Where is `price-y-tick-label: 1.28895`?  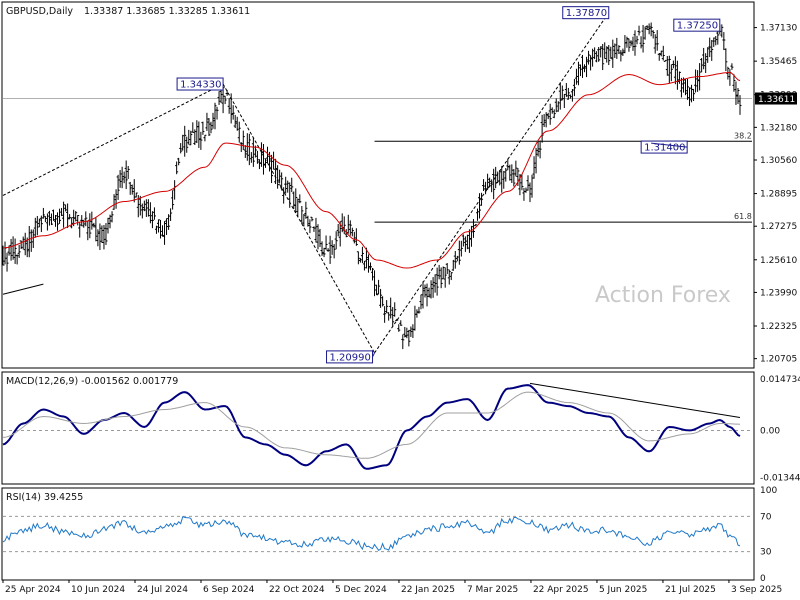 price-y-tick-label: 1.28895 is located at coordinates (778, 195).